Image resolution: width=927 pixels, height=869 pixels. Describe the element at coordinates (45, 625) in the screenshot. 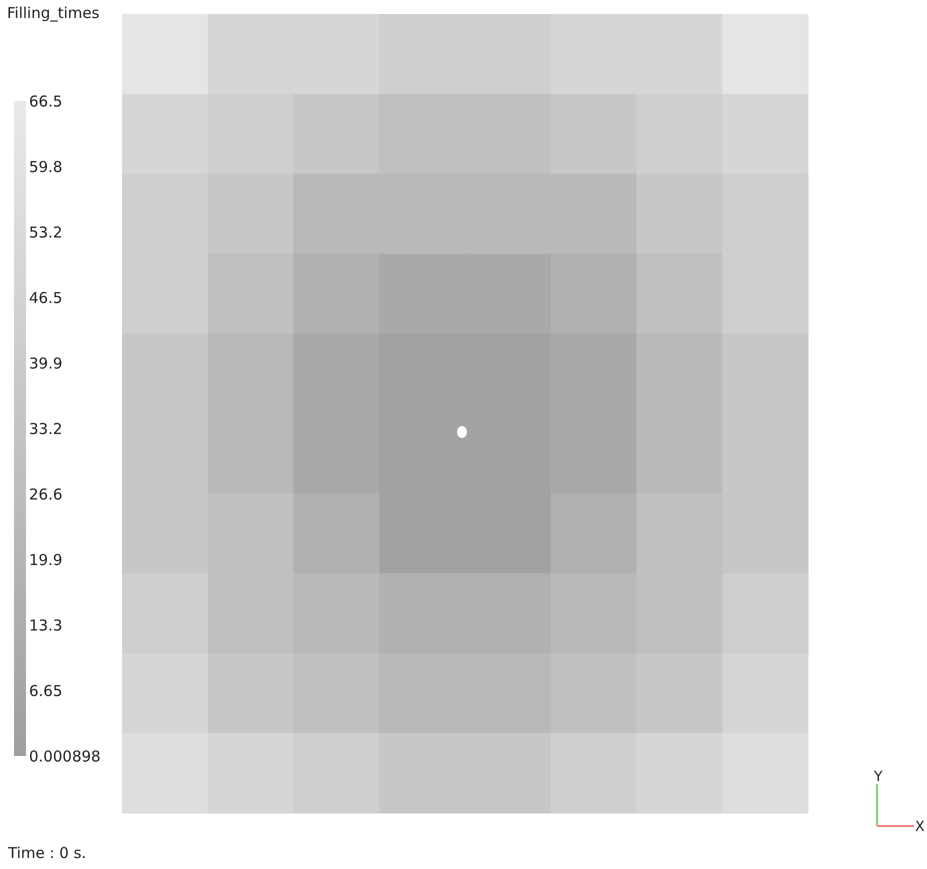

I see `color-bar-label: 13.3` at that location.